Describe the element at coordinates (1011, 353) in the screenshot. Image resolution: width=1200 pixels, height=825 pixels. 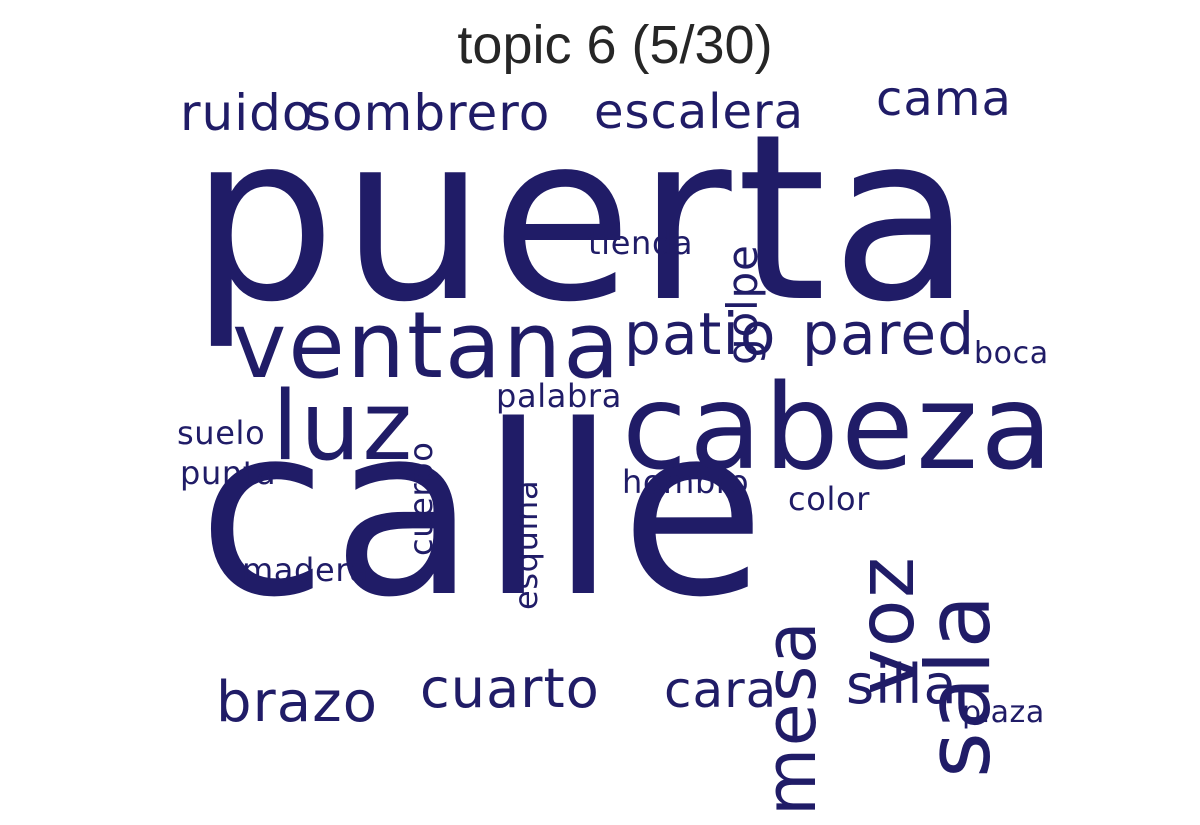
I see `word-boca: boca` at that location.